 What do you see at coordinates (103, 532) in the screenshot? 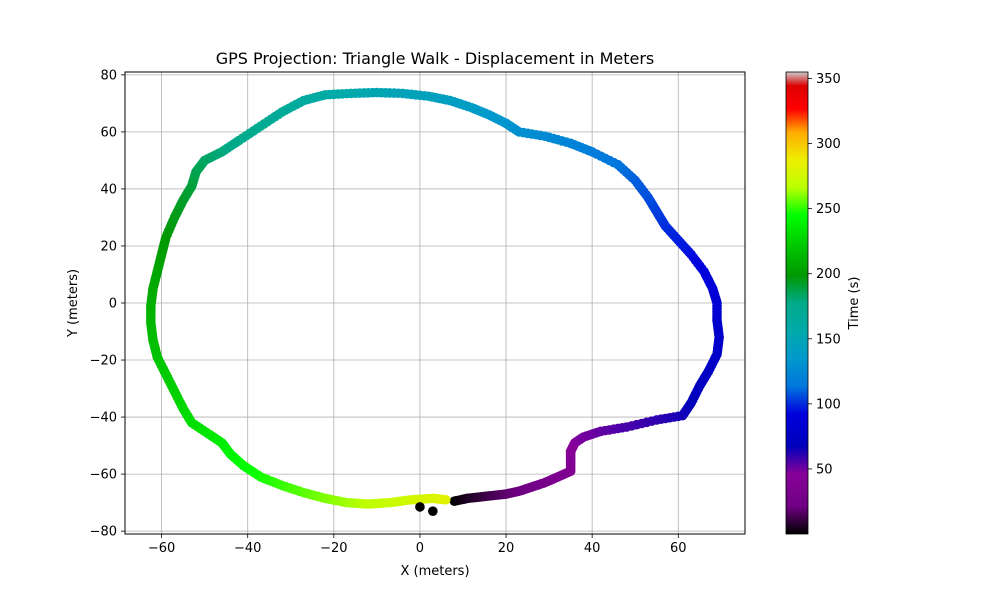
I see `y-tick-label: −80` at bounding box center [103, 532].